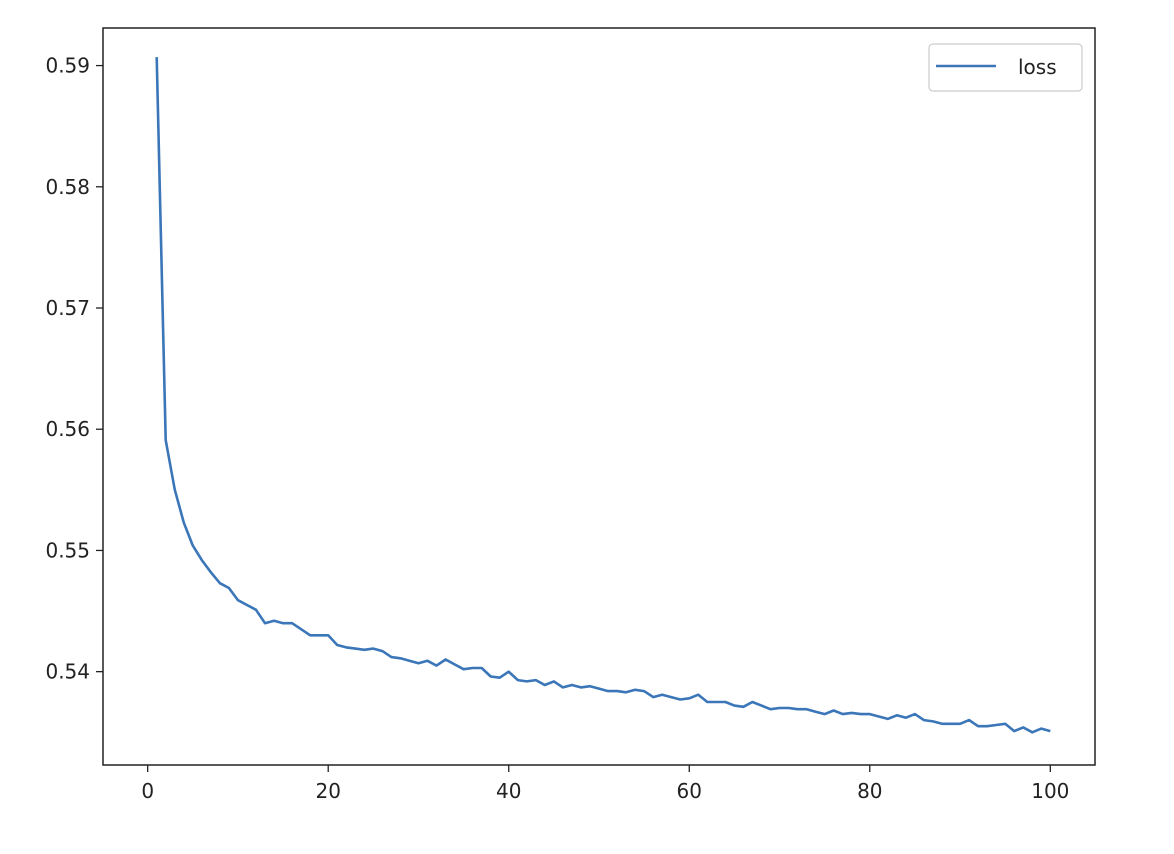  I want to click on x-tick-label: 80, so click(869, 791).